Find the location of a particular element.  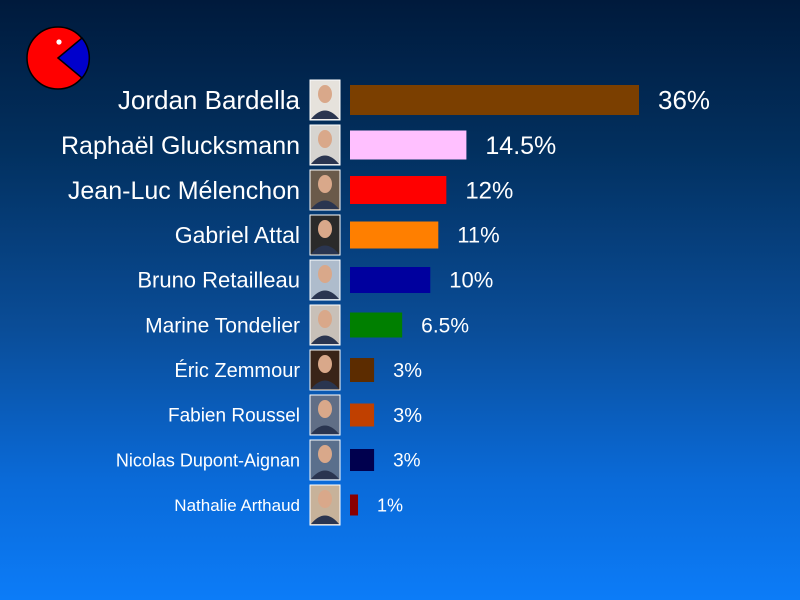

pie-logo-icon is located at coordinates (58, 58).